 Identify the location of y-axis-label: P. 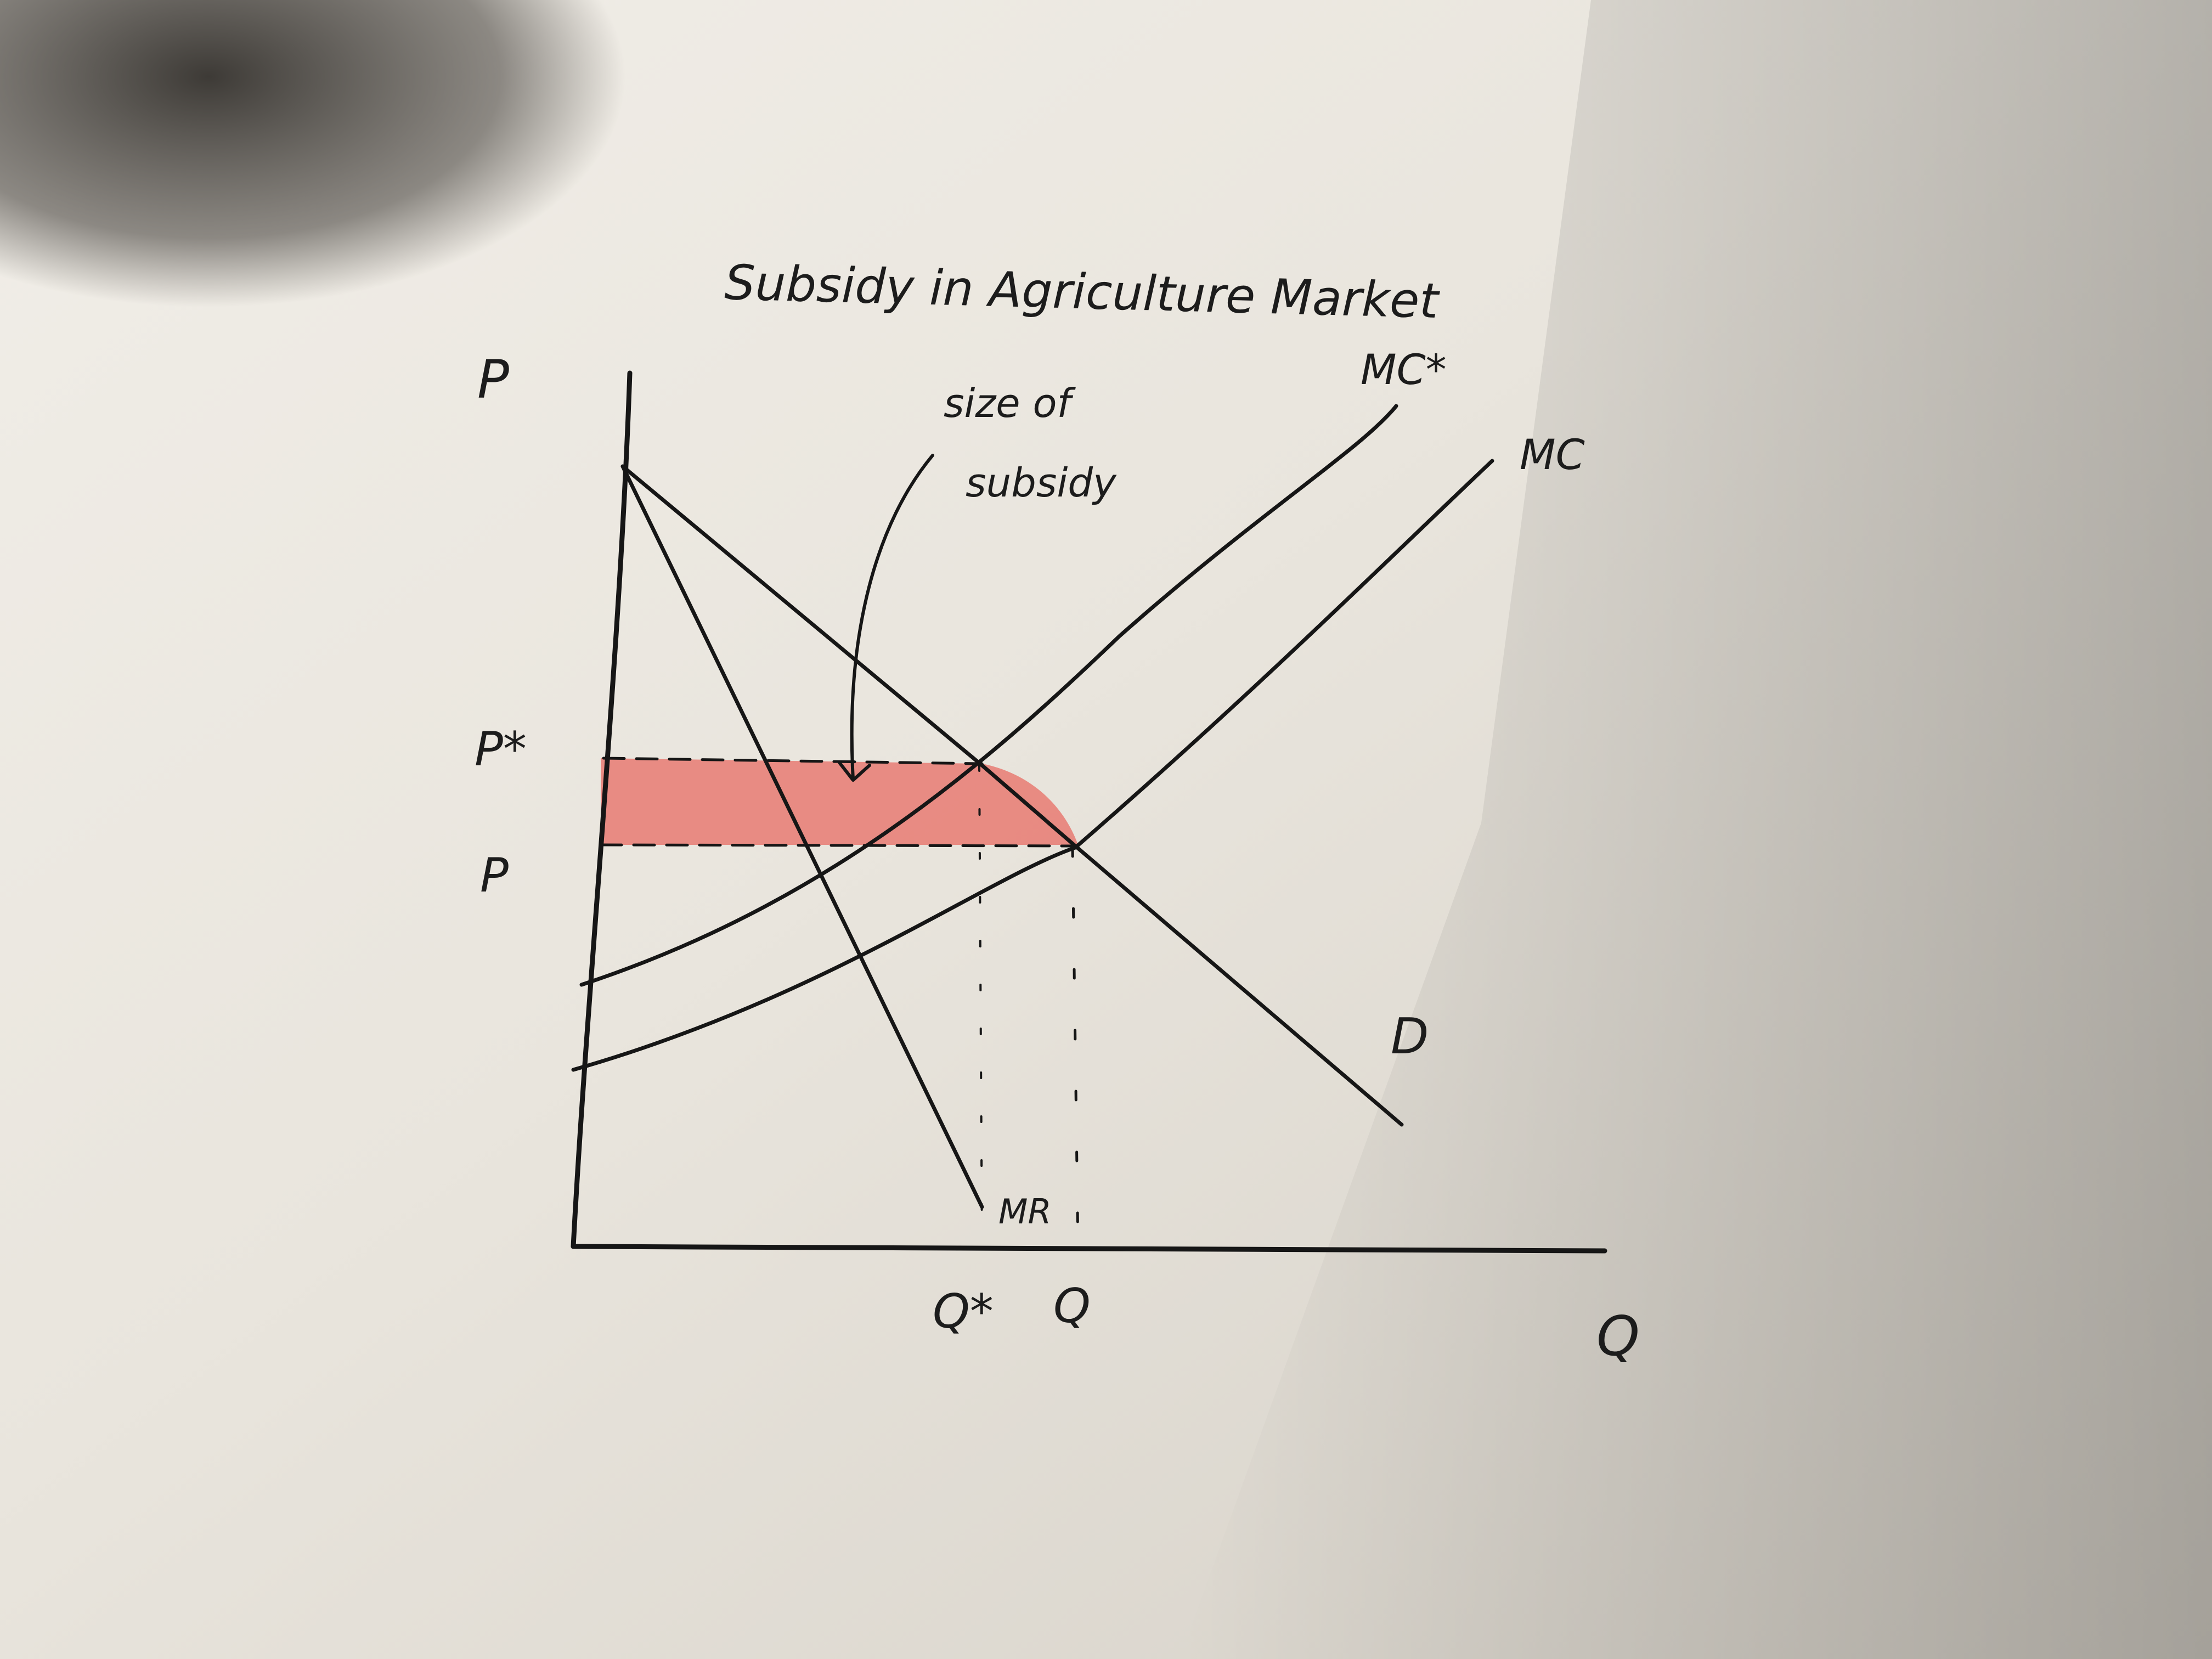
(493, 380).